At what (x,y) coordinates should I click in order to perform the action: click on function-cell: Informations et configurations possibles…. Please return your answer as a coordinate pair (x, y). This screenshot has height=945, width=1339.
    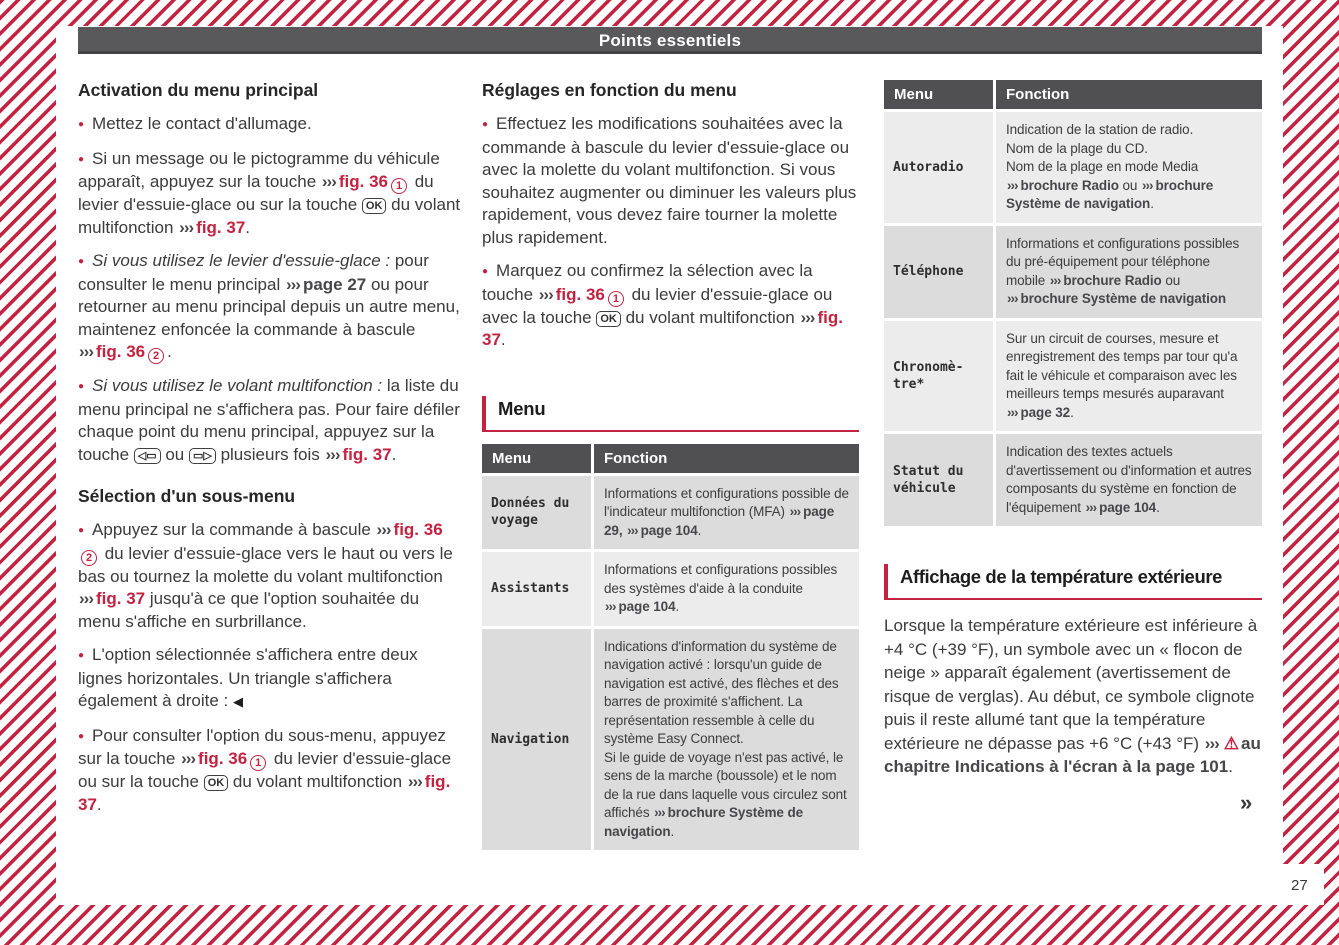
    Looking at the image, I should click on (1129, 271).